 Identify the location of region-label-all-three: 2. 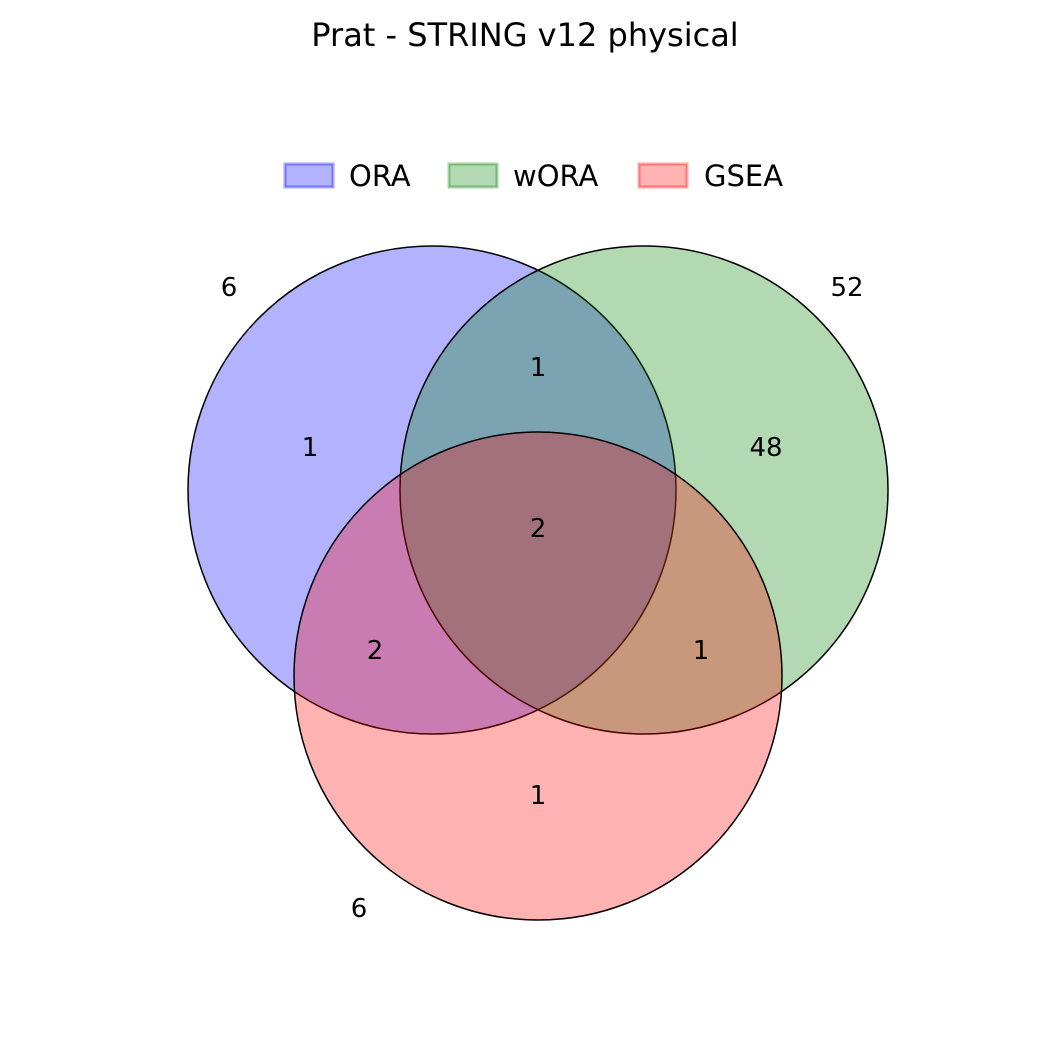
(538, 529).